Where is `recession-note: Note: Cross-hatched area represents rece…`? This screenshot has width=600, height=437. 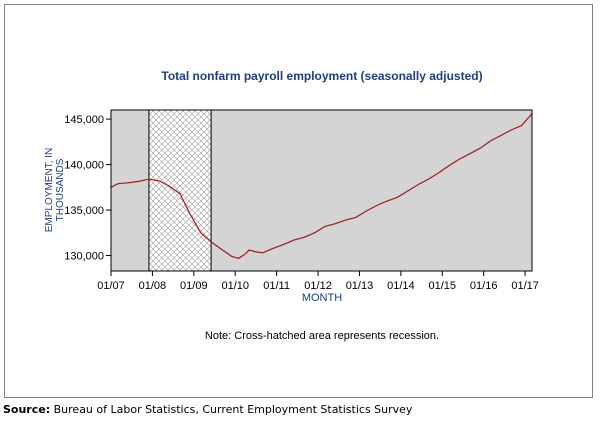
recession-note: Note: Cross-hatched area represents rece… is located at coordinates (322, 336).